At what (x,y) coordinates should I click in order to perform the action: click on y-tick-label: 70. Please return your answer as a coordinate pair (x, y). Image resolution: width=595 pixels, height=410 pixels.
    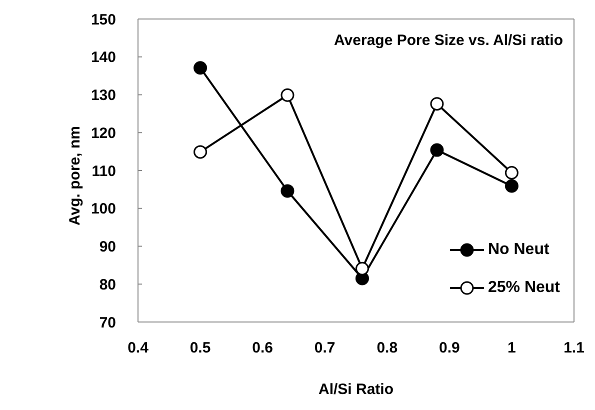
    Looking at the image, I should click on (107, 323).